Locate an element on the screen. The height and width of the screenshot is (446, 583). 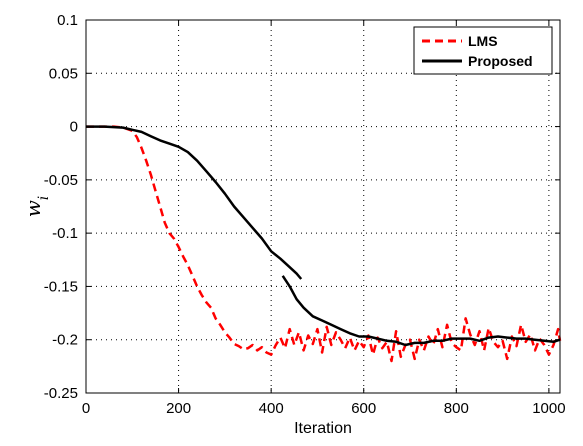
x-tick-label: 800 is located at coordinates (456, 408).